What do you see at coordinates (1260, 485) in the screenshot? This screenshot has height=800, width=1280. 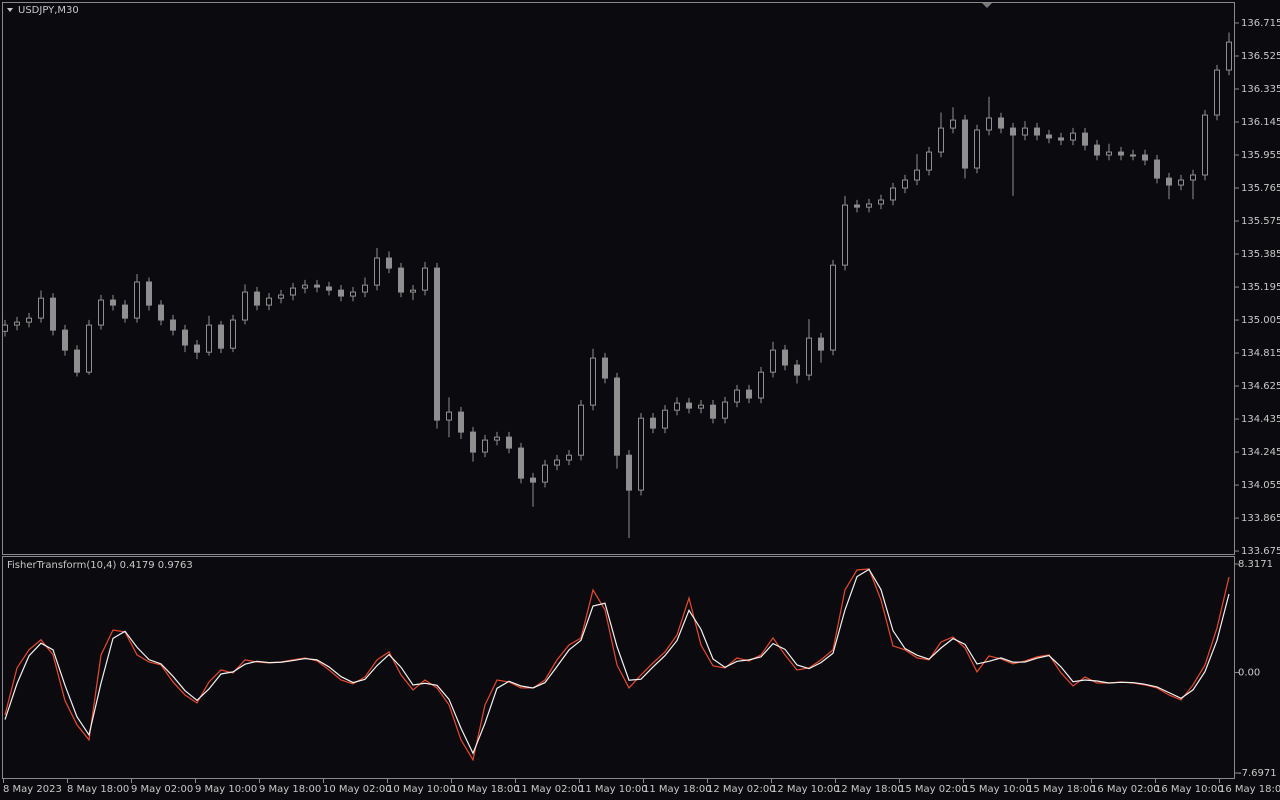 I see `y-tick-label: 134.055` at bounding box center [1260, 485].